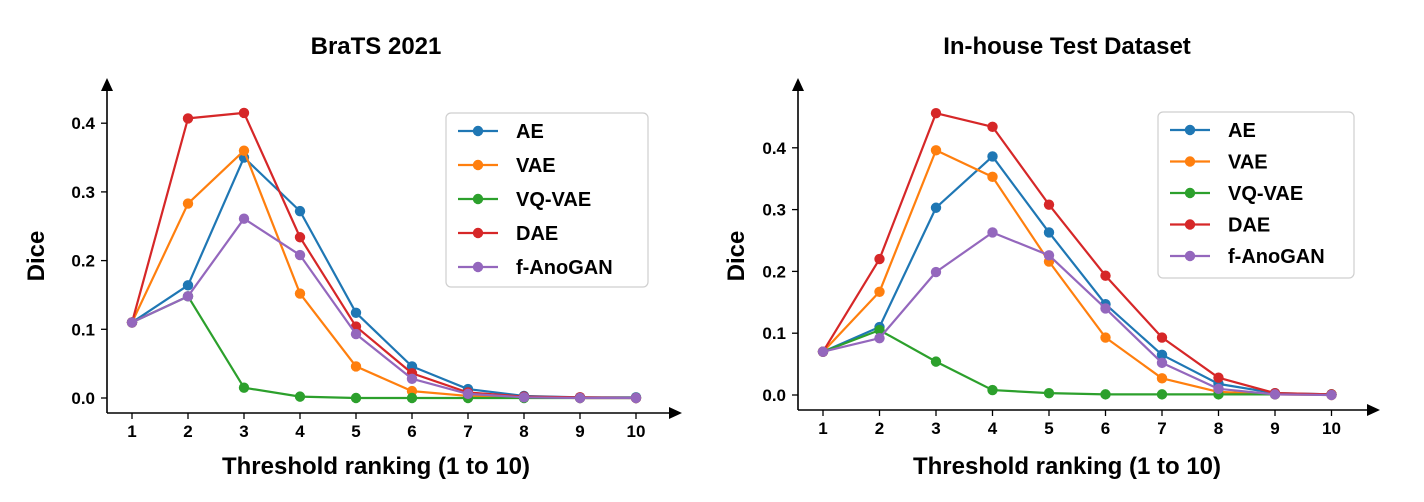 The width and height of the screenshot is (1424, 502). What do you see at coordinates (774, 210) in the screenshot?
I see `y-tick-label: 0.3` at bounding box center [774, 210].